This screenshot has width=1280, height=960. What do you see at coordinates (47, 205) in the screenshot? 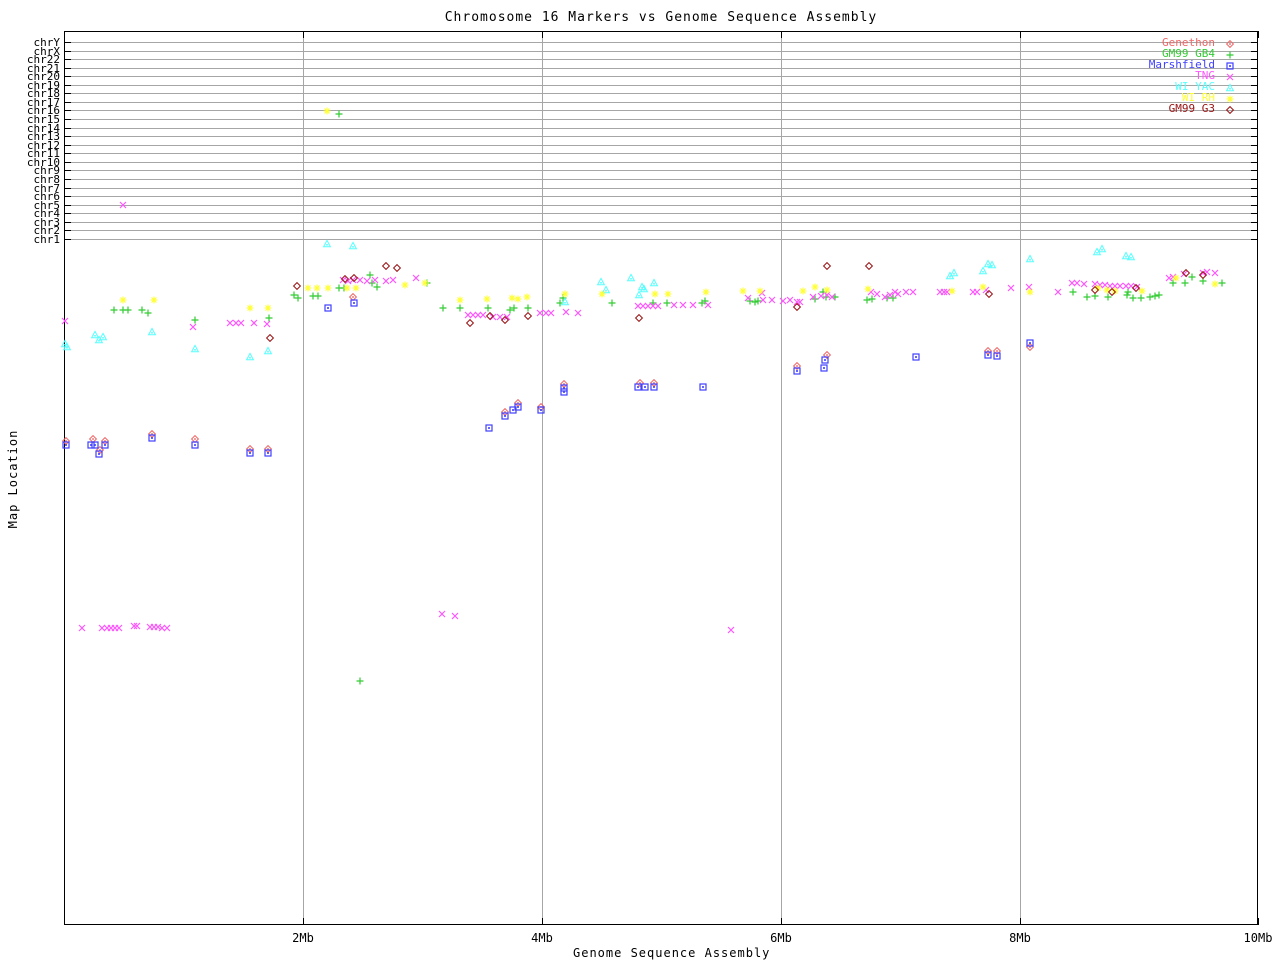
I see `y-tick-label-chr5: chr5` at bounding box center [47, 205].